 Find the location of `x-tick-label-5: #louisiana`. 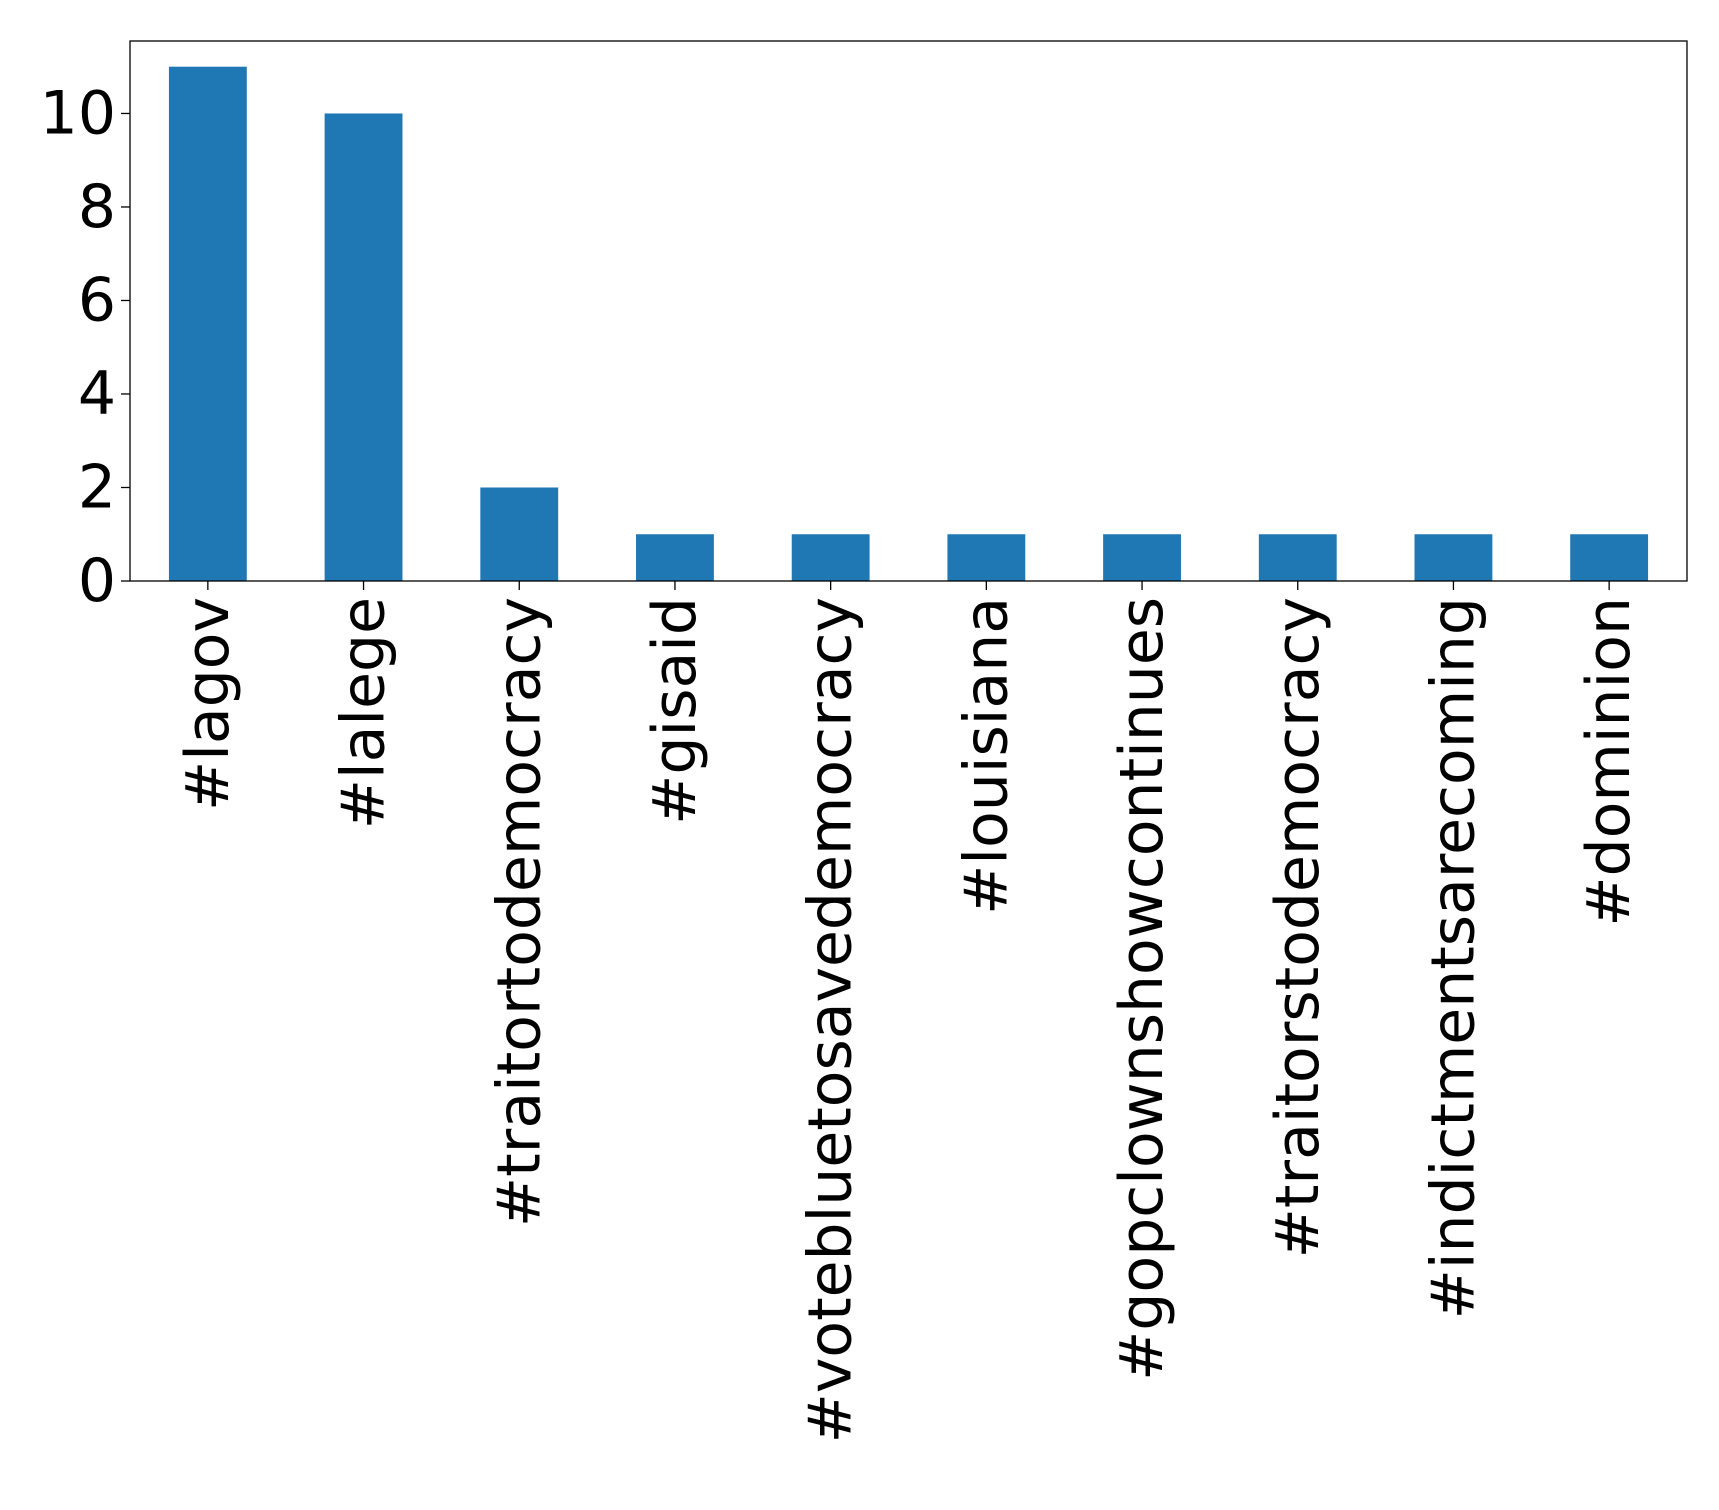

x-tick-label-5: #louisiana is located at coordinates (986, 756).